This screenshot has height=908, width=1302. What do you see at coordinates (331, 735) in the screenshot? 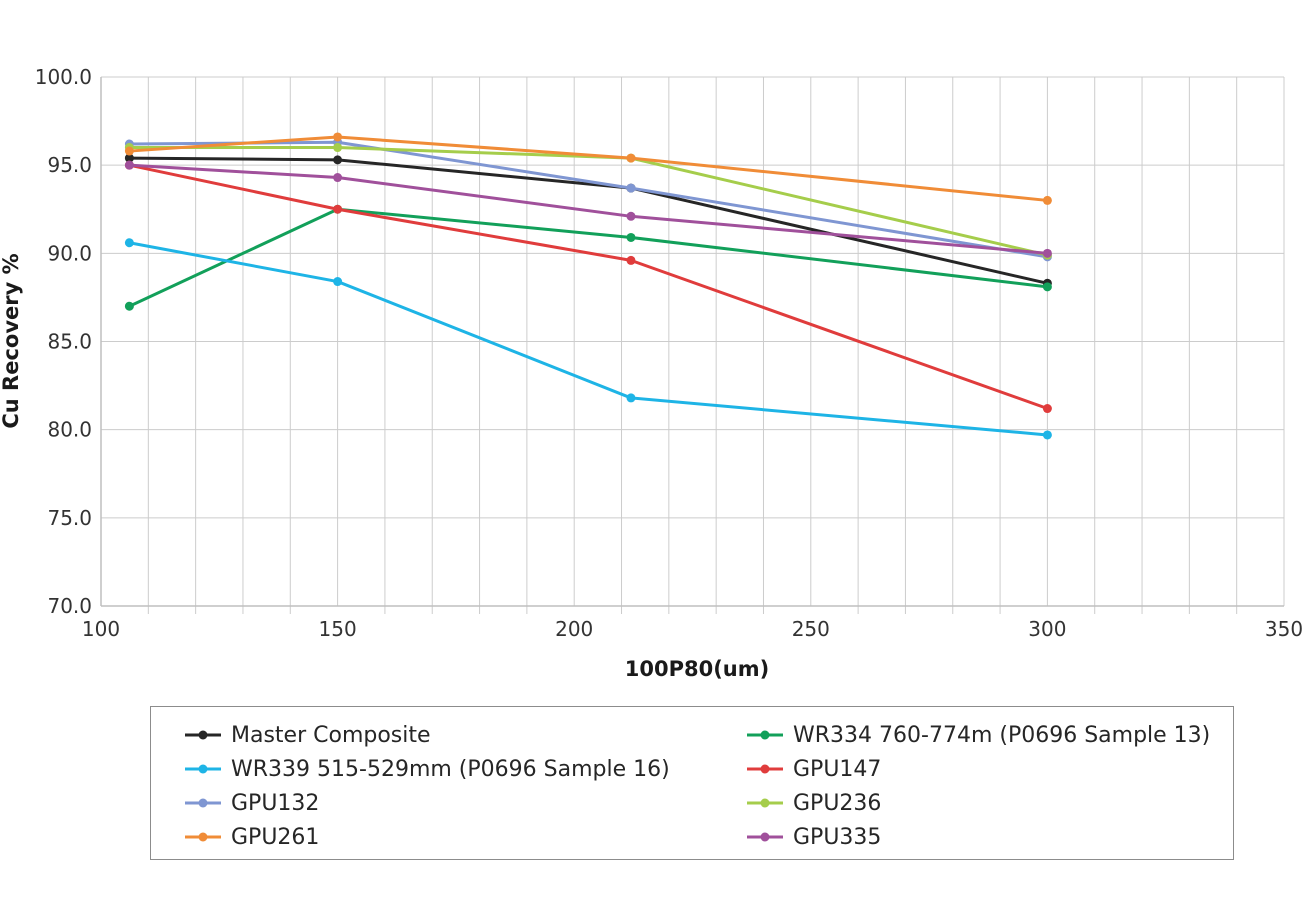
I see `legend-label: Master Composite` at bounding box center [331, 735].